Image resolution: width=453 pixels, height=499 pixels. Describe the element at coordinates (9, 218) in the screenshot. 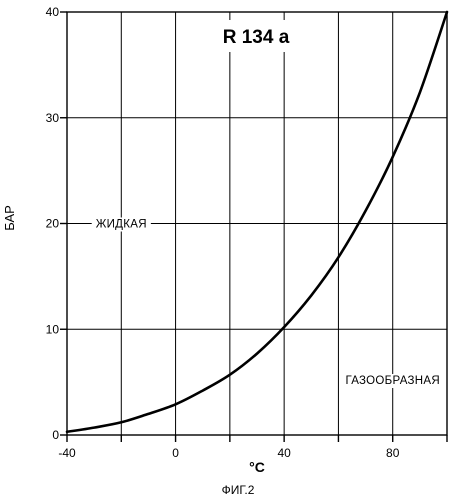

I see `y-axis-label: БАР` at that location.